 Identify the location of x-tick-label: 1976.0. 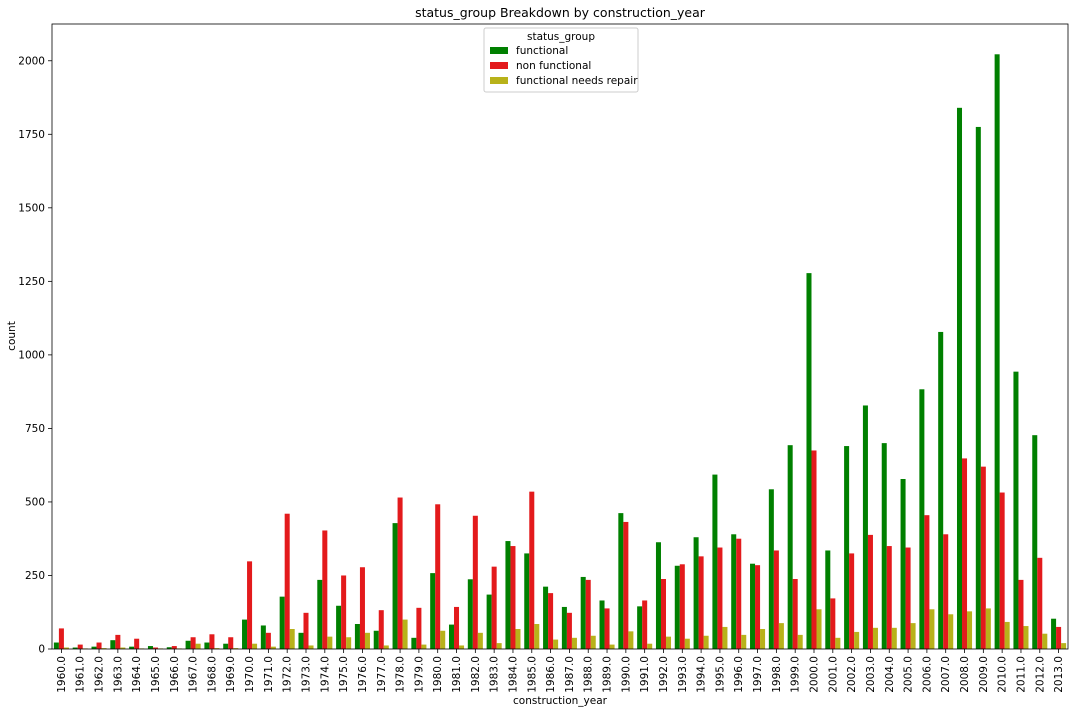
(363, 674).